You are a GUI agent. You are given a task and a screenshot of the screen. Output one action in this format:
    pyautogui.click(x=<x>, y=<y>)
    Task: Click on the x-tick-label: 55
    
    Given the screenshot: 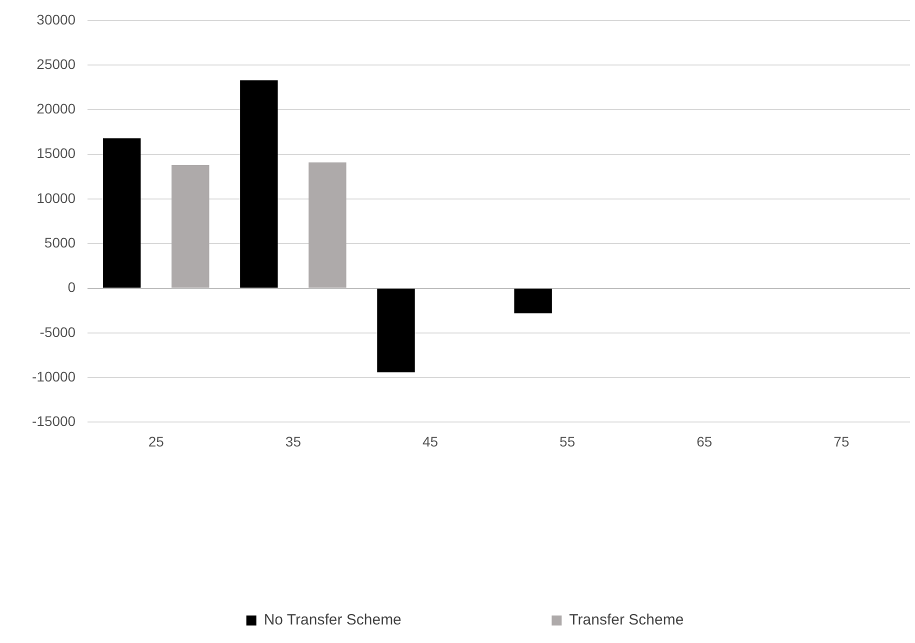 What is the action you would take?
    pyautogui.click(x=568, y=441)
    